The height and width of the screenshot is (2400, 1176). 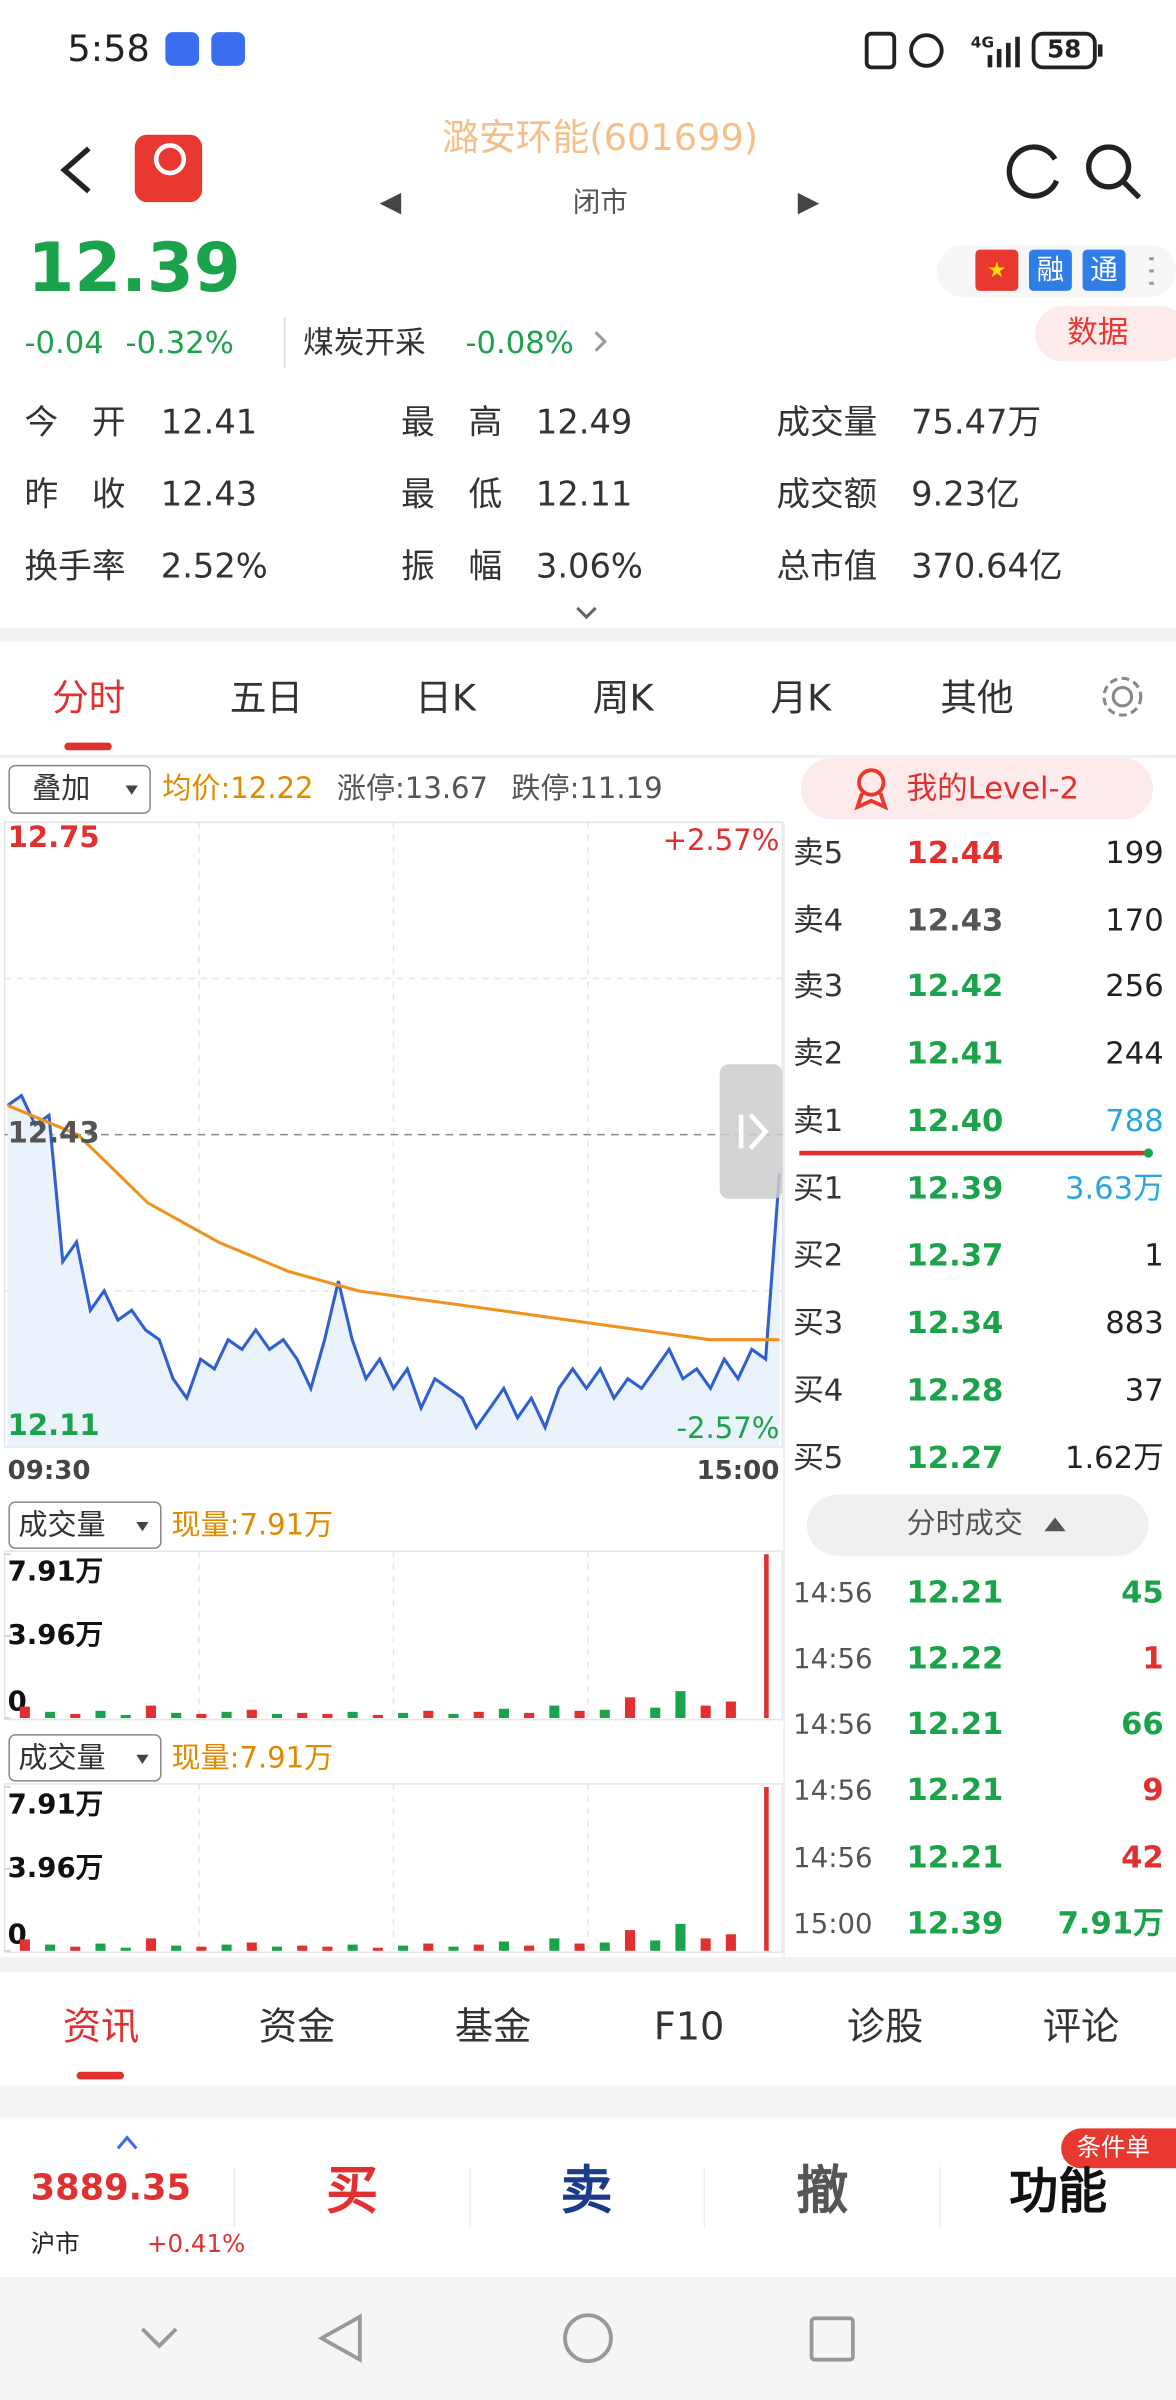 I want to click on bottom-tab: 评论, so click(x=1081, y=2026).